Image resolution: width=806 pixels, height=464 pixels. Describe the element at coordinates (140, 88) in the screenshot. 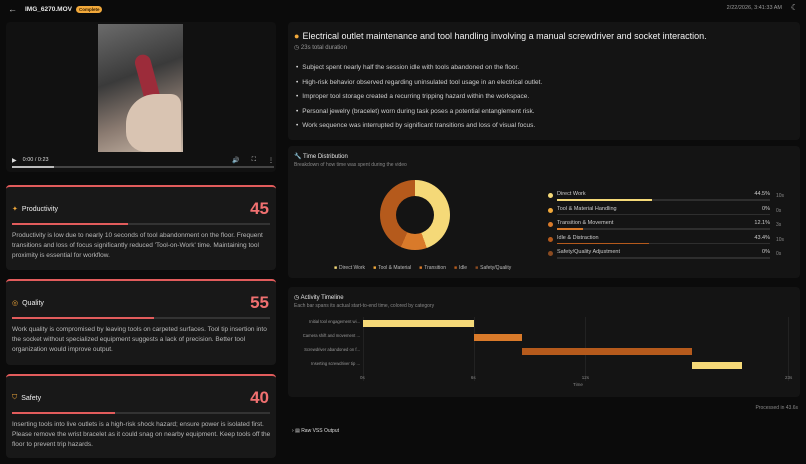

I see `video-frame` at that location.